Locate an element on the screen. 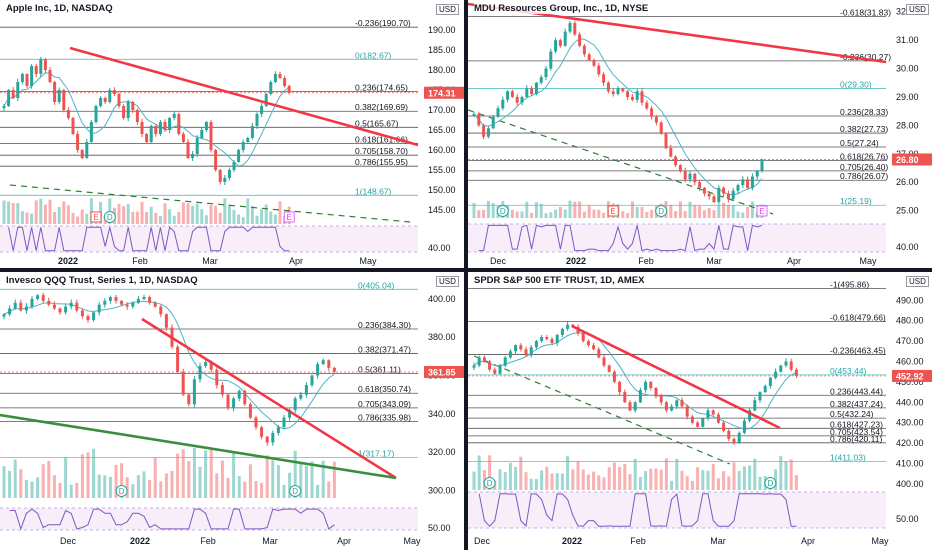 The image size is (932, 550). fib-level-label: 1(148.67) is located at coordinates (373, 191).